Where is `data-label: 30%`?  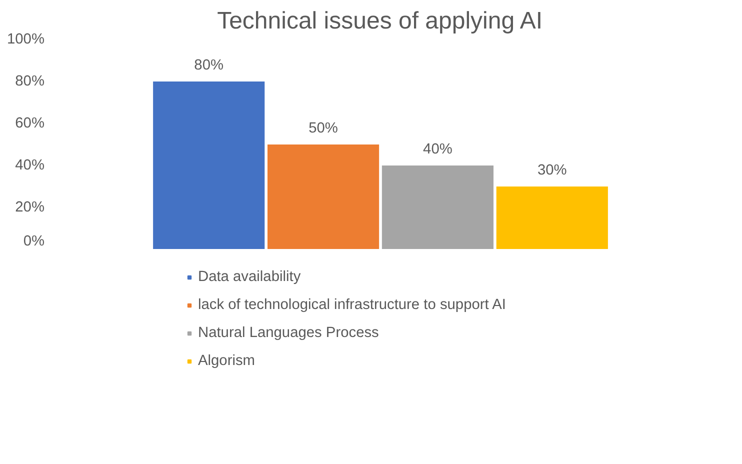 data-label: 30% is located at coordinates (552, 170).